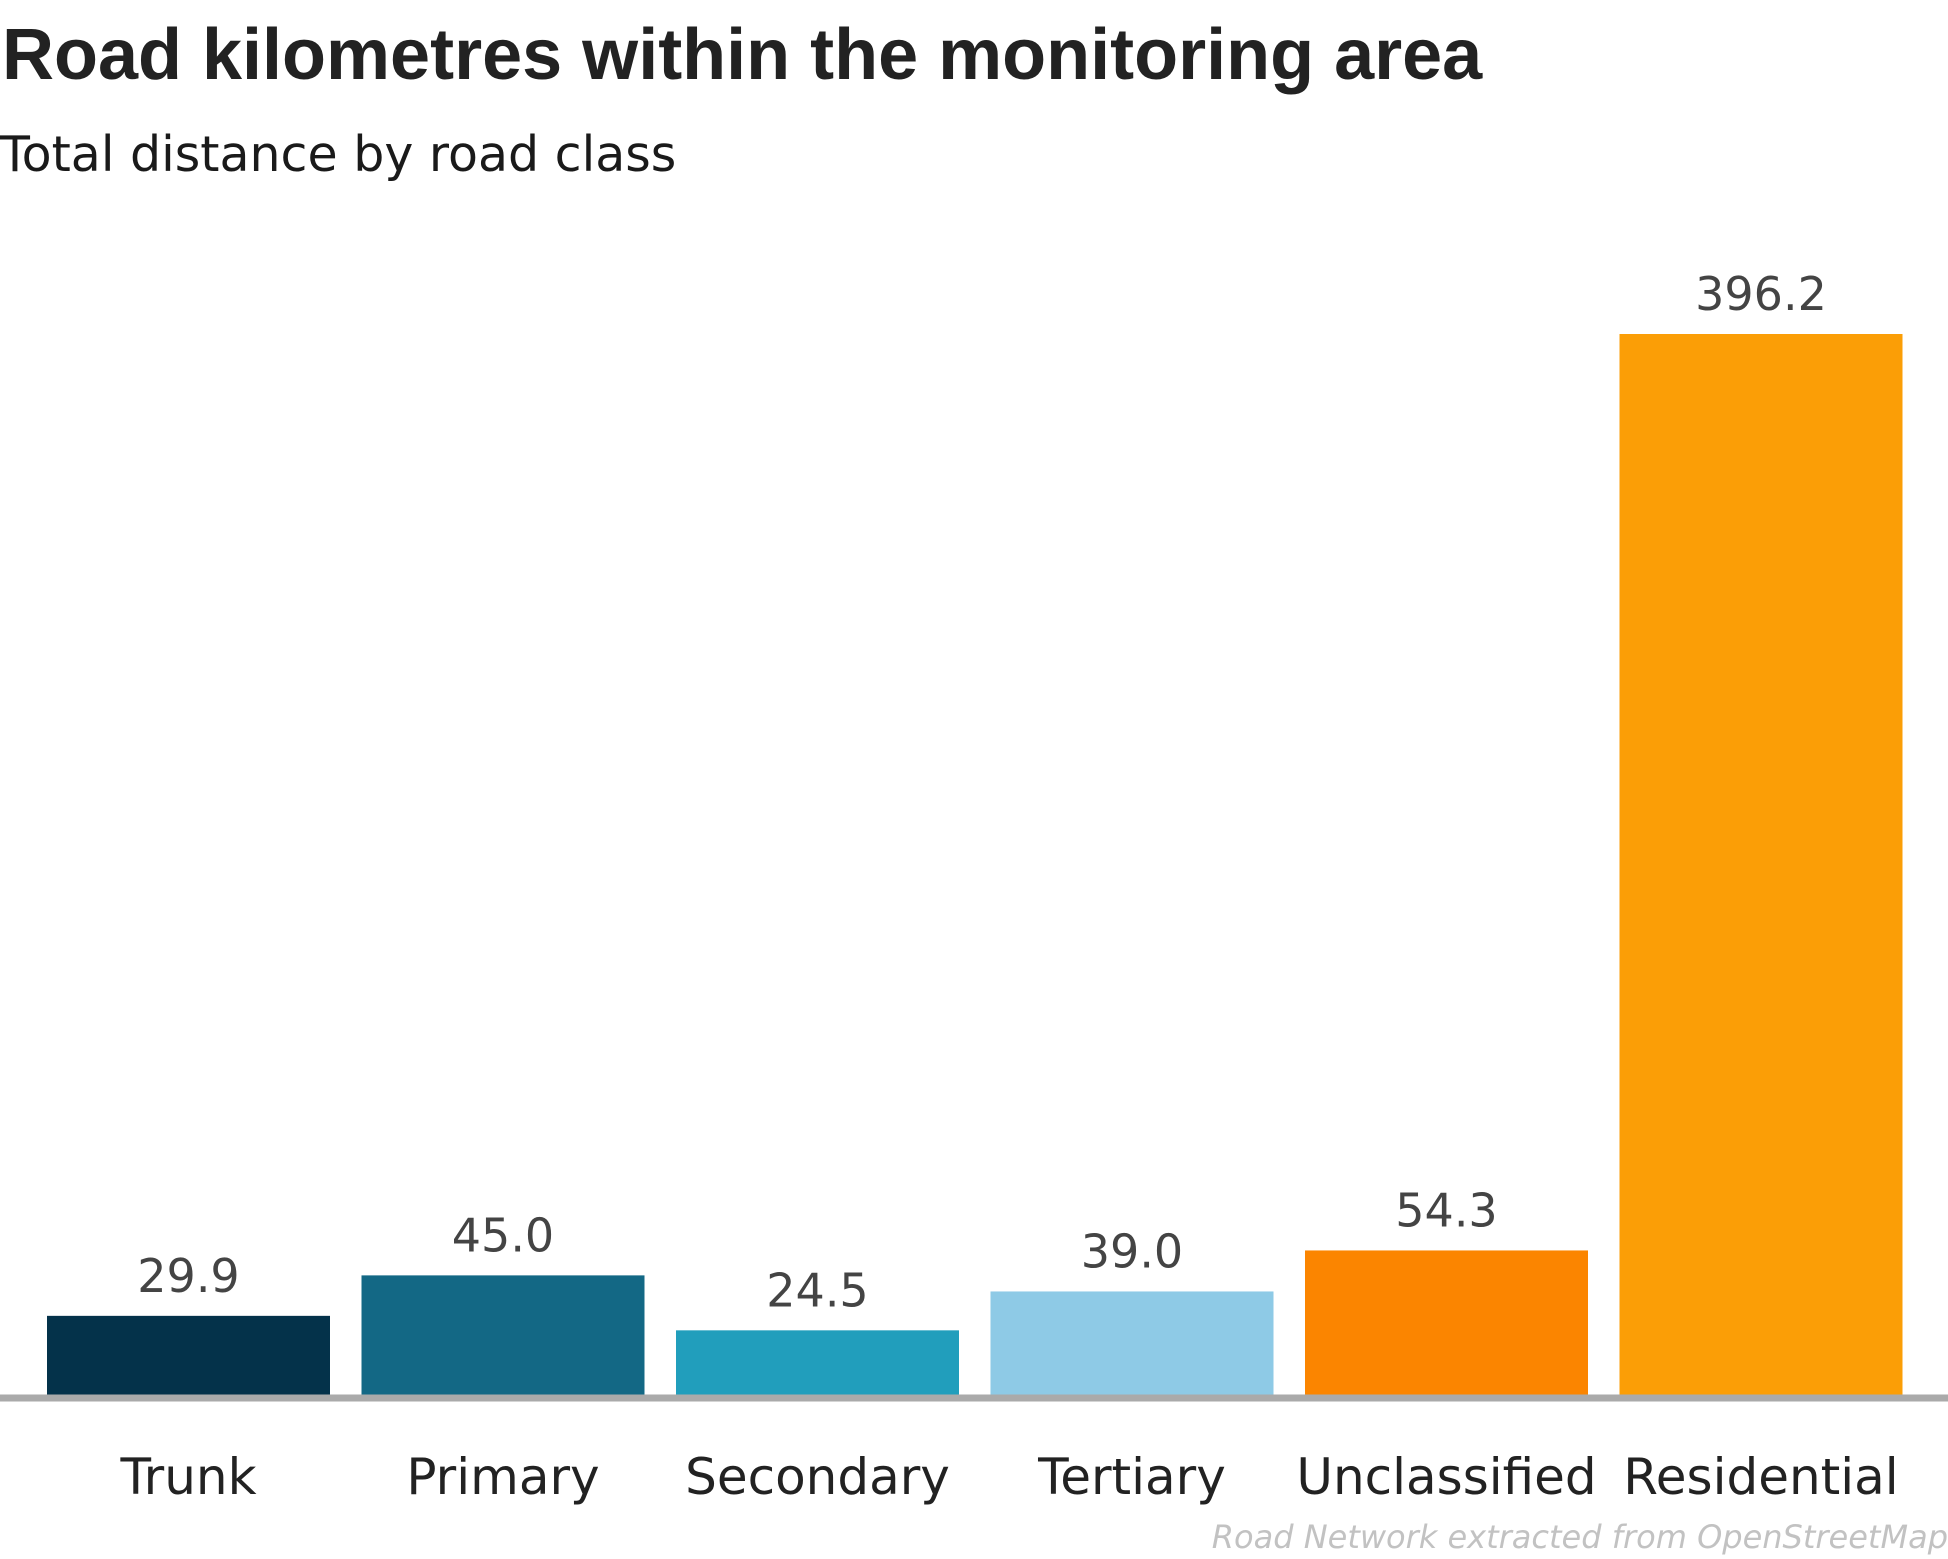 This screenshot has height=1559, width=1948. Describe the element at coordinates (188, 1276) in the screenshot. I see `value-label-trunk: 29.9` at that location.